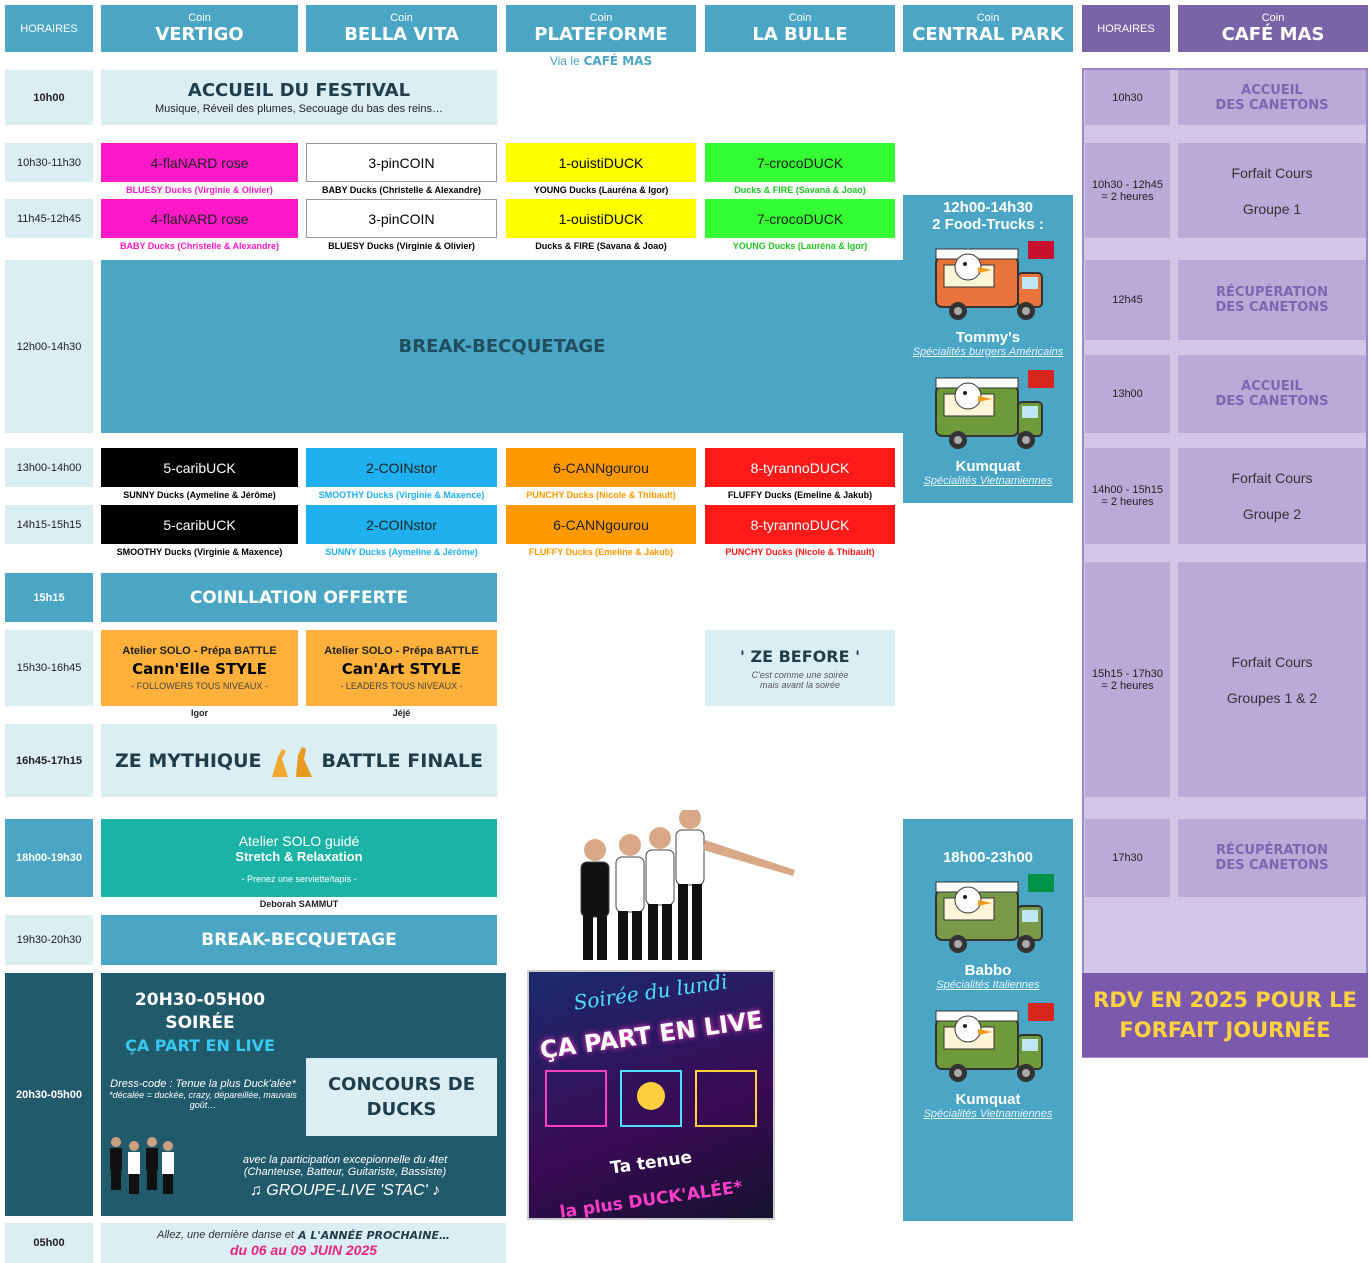 This screenshot has height=1263, width=1370. I want to click on class-cell: 4-flaNARD rose, so click(199, 218).